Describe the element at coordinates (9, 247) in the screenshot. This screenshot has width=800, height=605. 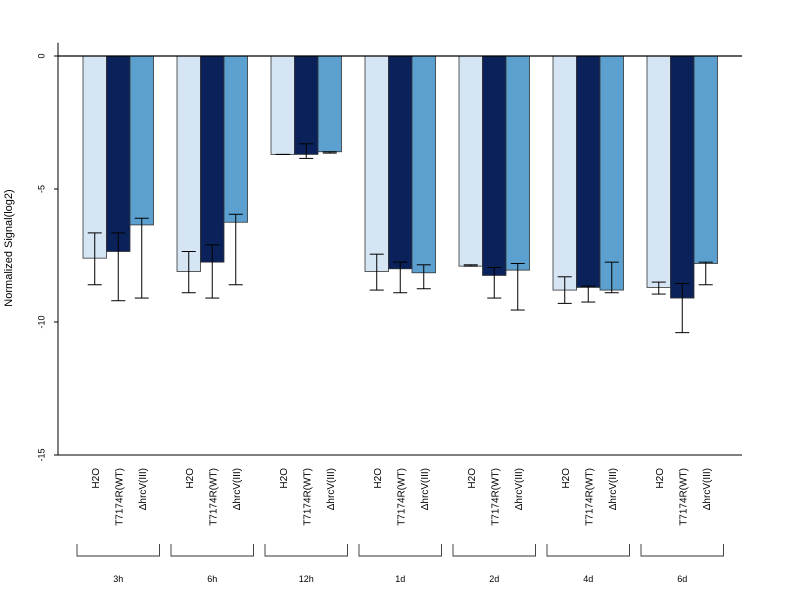
I see `y-axis-label: Normalized Signal(log2)` at that location.